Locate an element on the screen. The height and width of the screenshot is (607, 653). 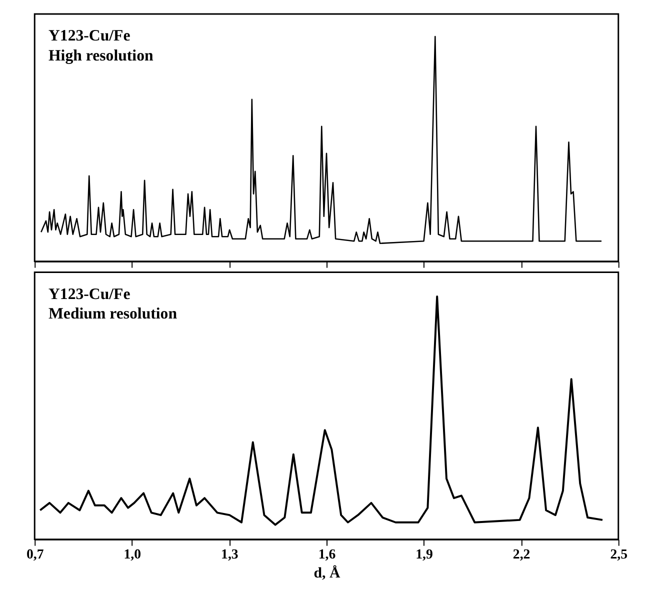
x-tick-label: 1,9 is located at coordinates (425, 554).